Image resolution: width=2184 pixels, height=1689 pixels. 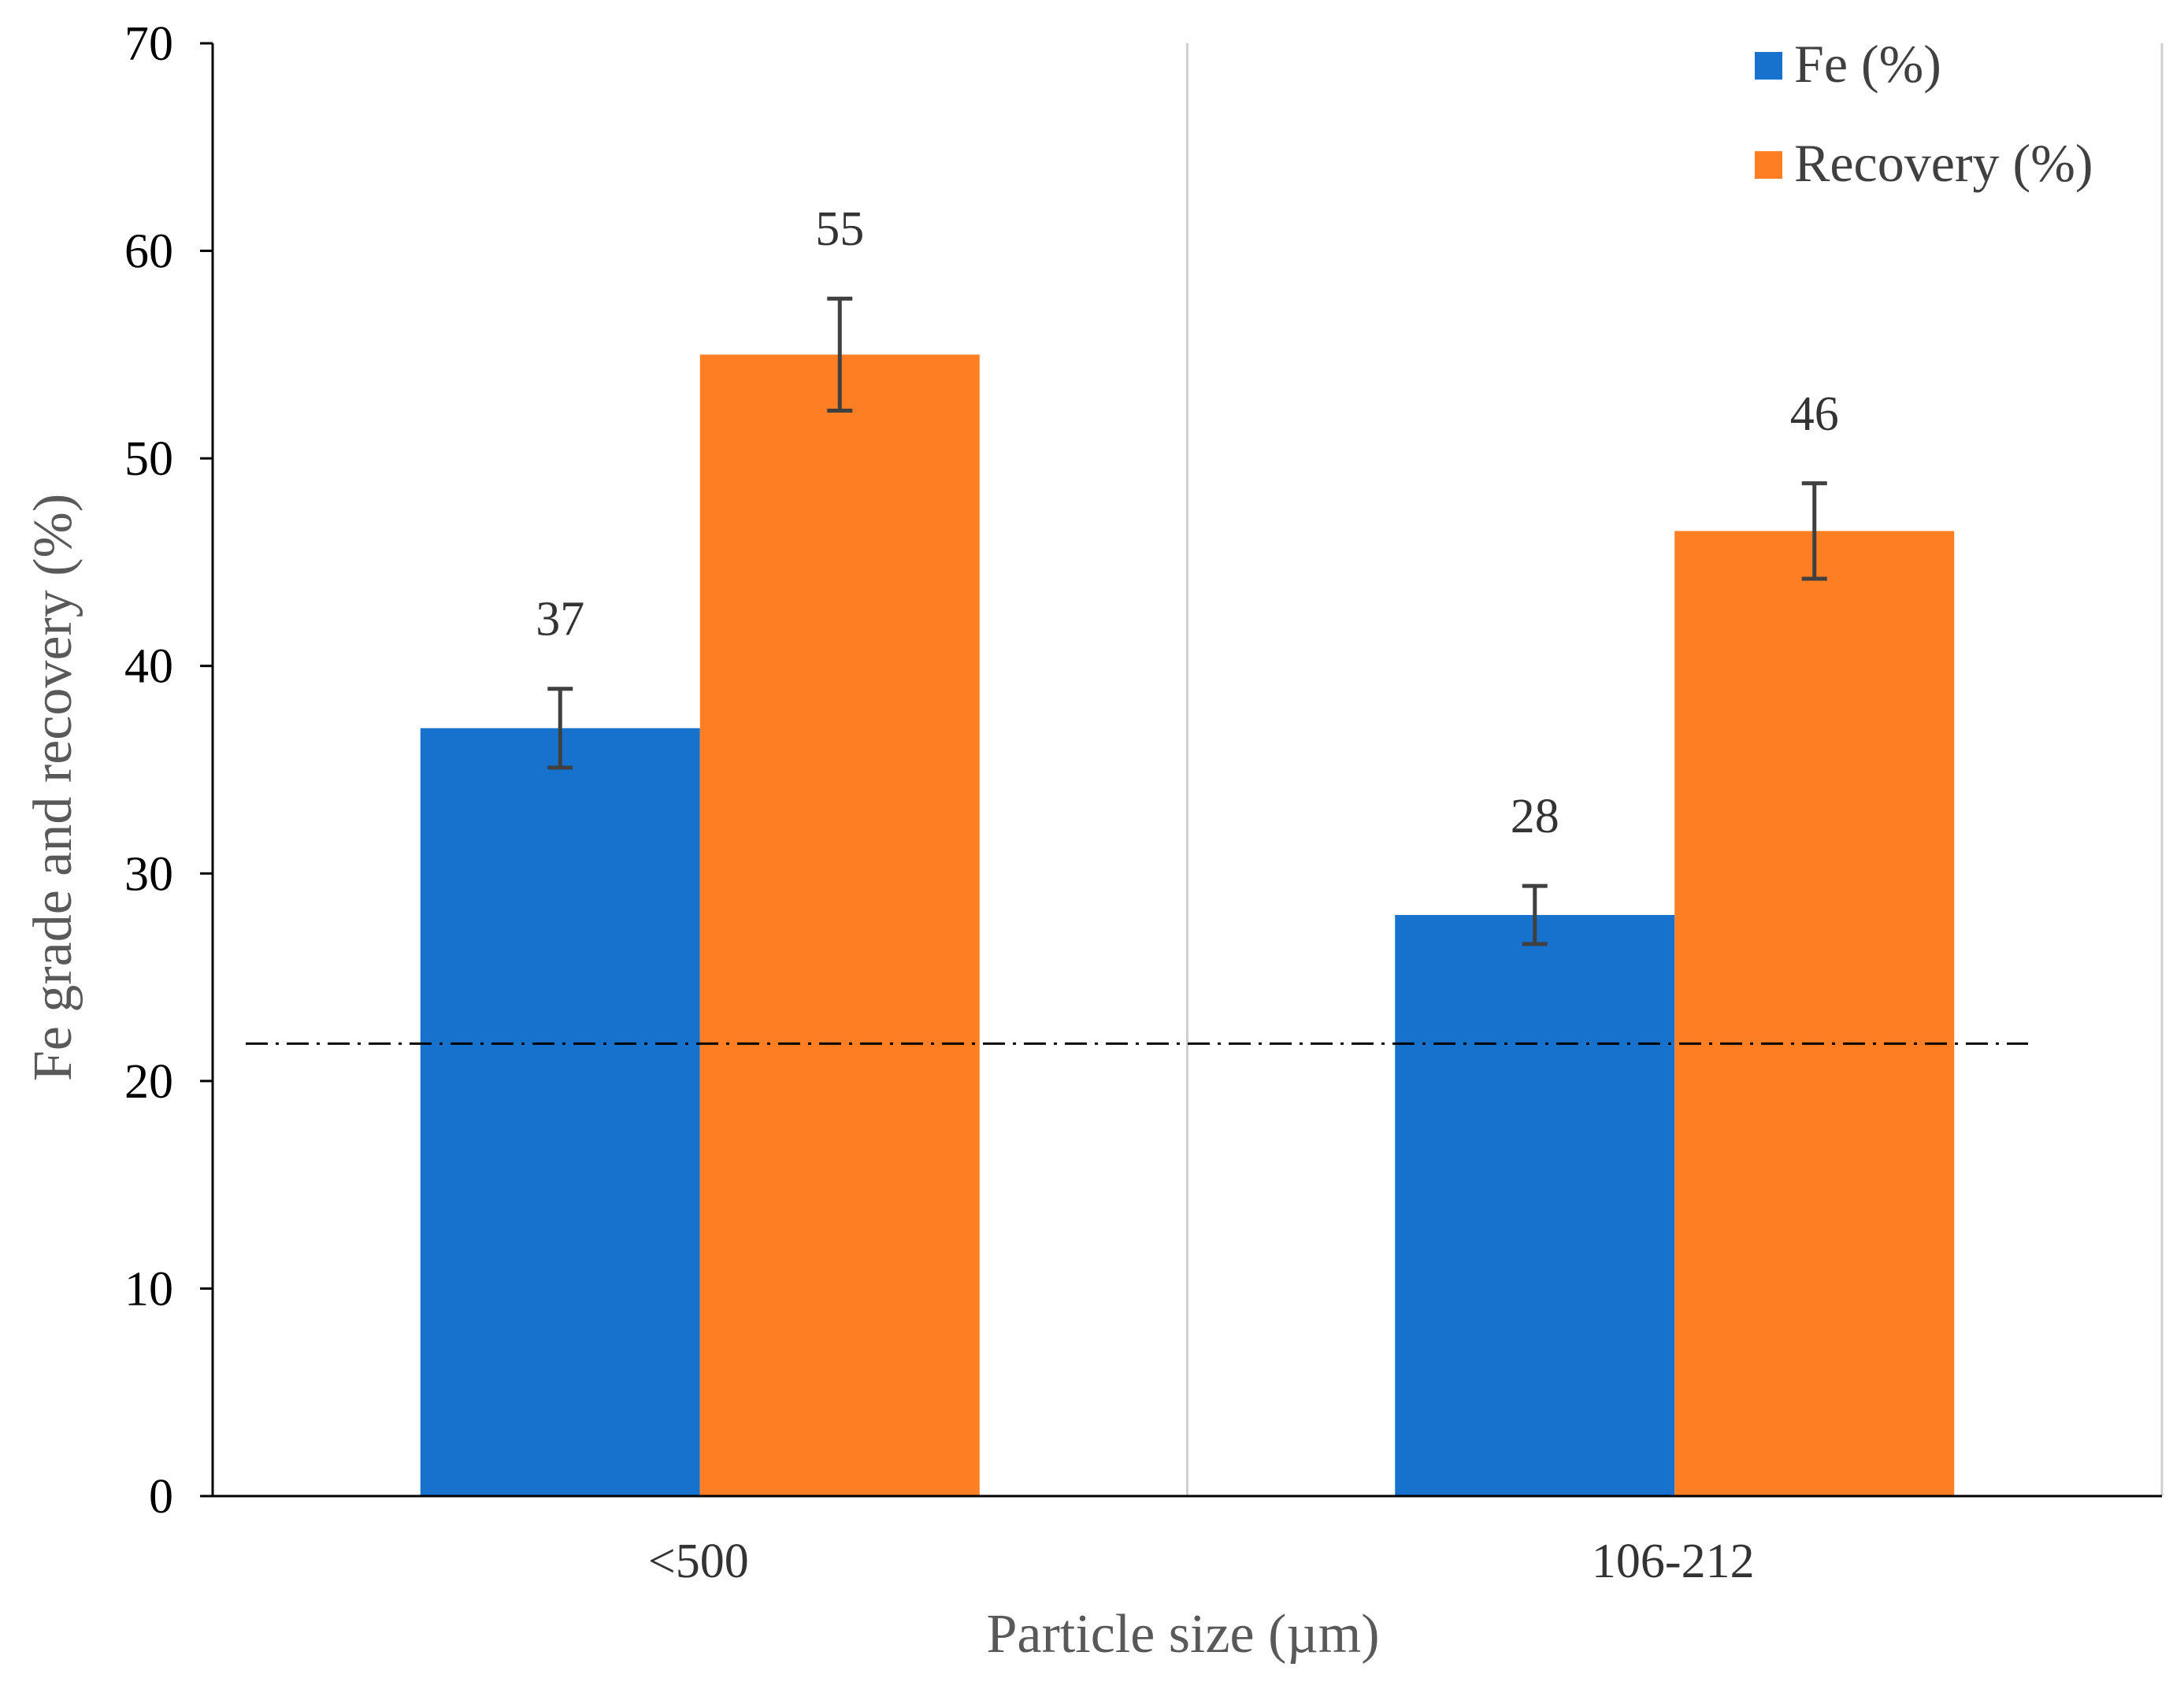 I want to click on y-axis-title: Fe grade and recovery (%), so click(x=53, y=787).